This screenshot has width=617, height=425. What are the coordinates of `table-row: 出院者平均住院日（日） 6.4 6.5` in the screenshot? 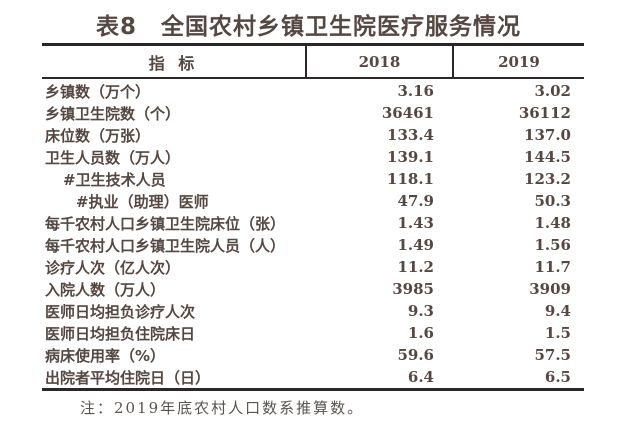 It's located at (313, 377).